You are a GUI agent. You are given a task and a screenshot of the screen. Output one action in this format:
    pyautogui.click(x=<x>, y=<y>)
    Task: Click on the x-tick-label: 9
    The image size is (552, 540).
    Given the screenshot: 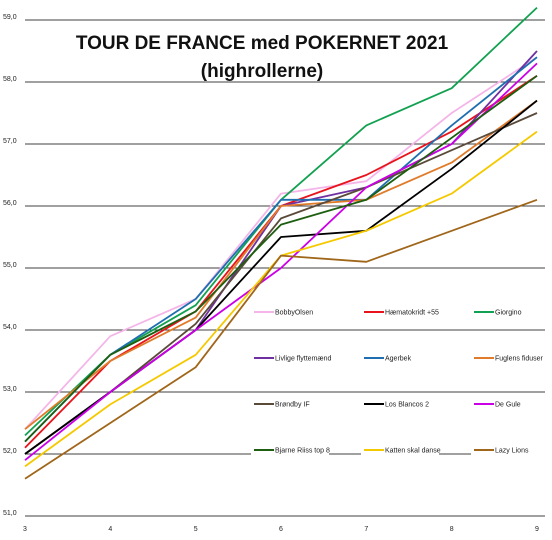 What is the action you would take?
    pyautogui.click(x=537, y=529)
    